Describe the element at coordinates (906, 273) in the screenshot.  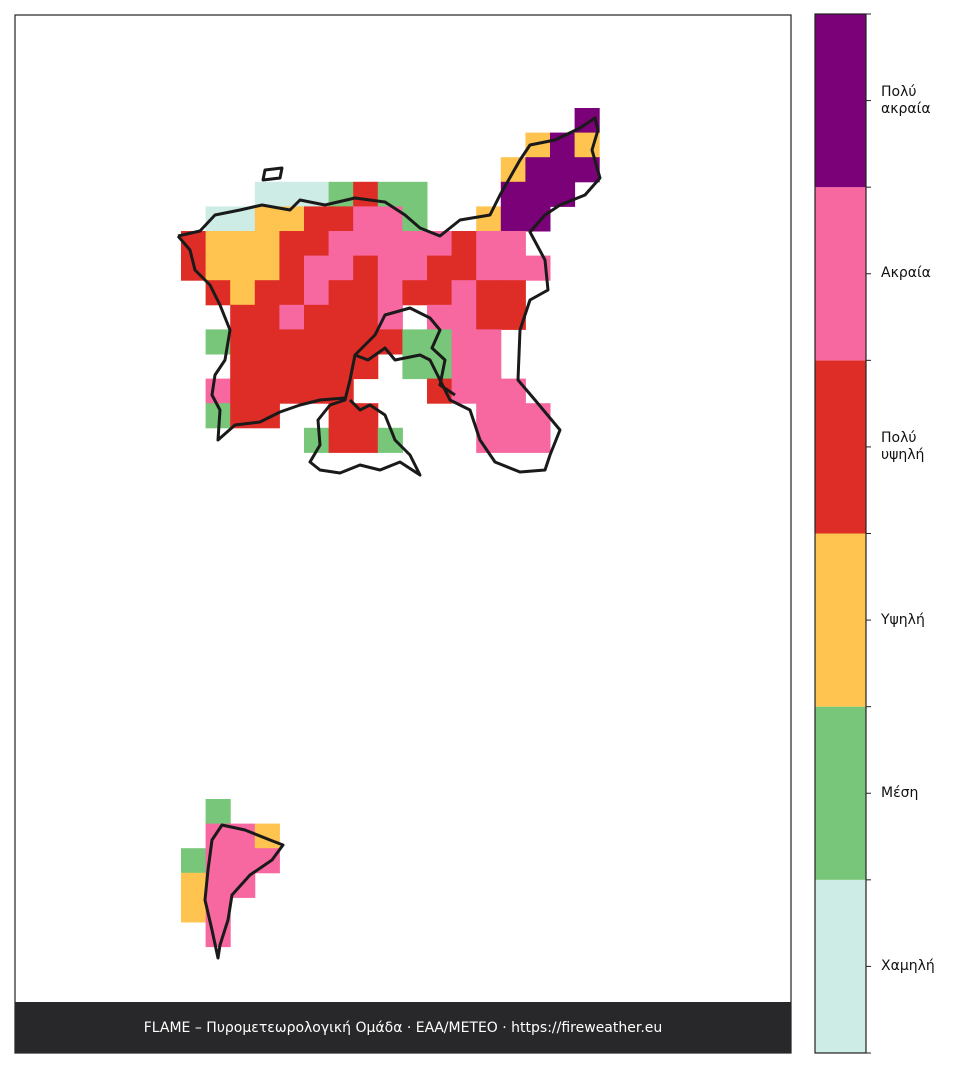
I see `legend-label: Ακραία` at that location.